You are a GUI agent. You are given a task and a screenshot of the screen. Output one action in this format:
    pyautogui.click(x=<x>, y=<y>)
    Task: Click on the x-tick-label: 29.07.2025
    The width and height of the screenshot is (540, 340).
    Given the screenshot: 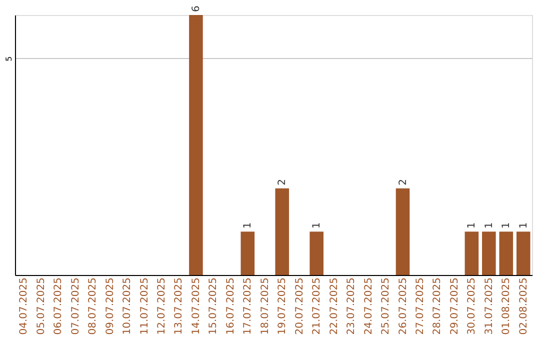 What is the action you would take?
    pyautogui.click(x=454, y=306)
    